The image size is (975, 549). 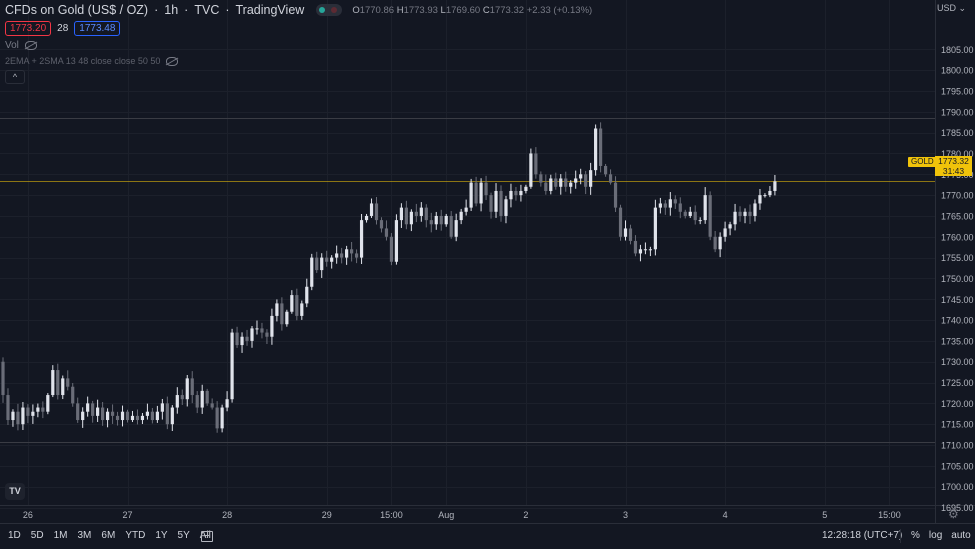 I want to click on percent-scale-button: %, so click(x=915, y=535).